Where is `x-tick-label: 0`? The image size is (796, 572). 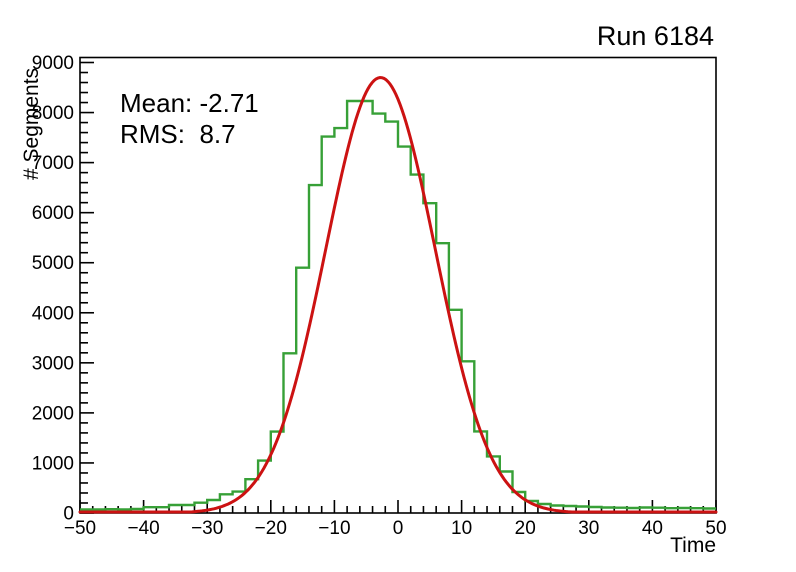 x-tick-label: 0 is located at coordinates (398, 528).